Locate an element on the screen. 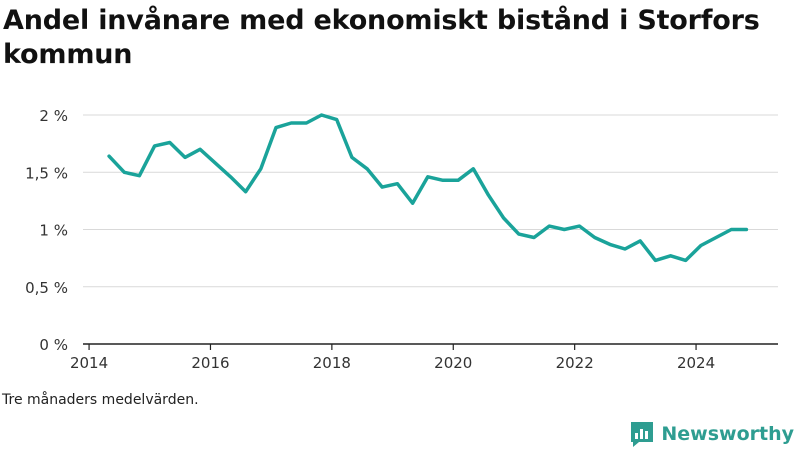  x-axis: 2014 2016 2018 2020 2022 2024 is located at coordinates (424, 357).